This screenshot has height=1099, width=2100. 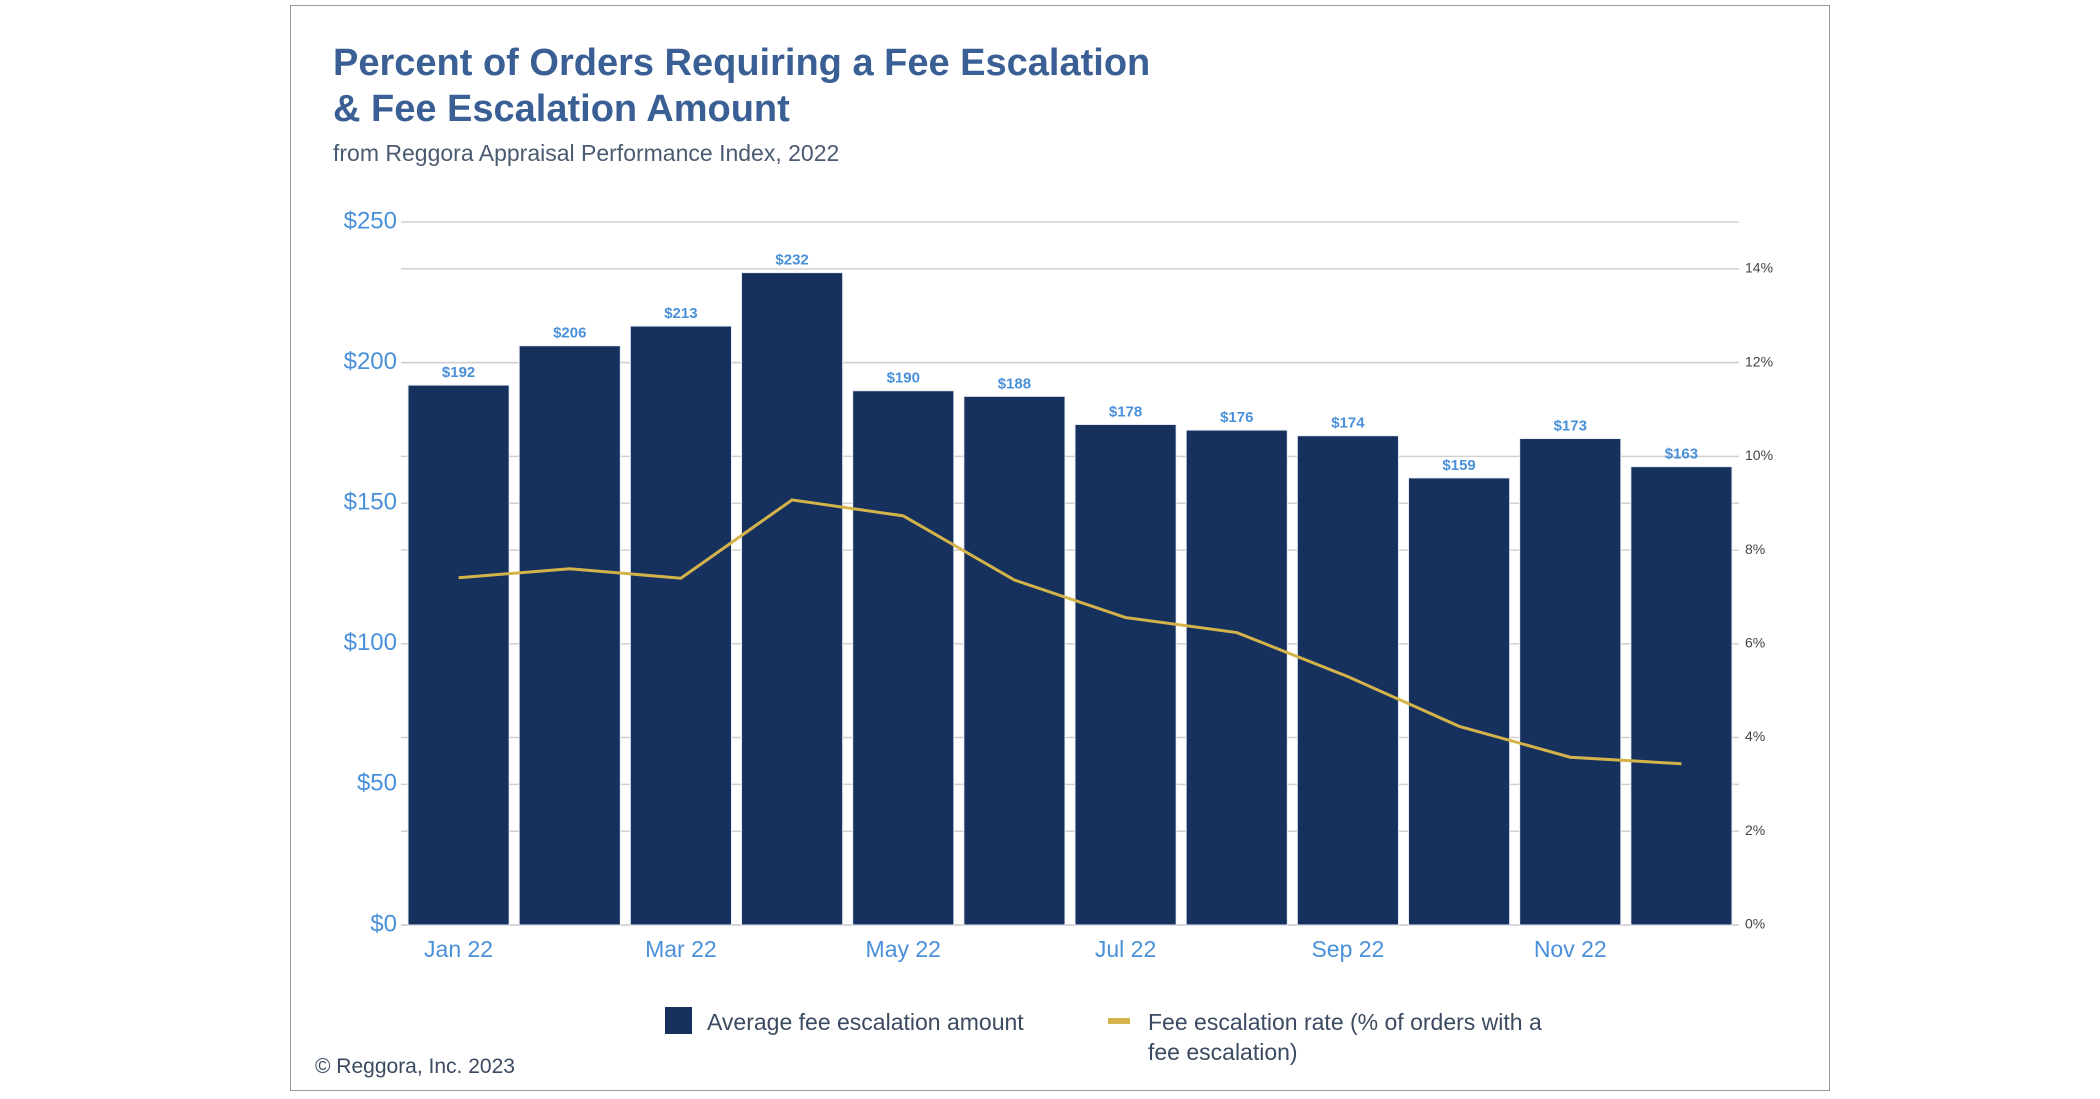 What do you see at coordinates (903, 378) in the screenshot?
I see `data-label: $190` at bounding box center [903, 378].